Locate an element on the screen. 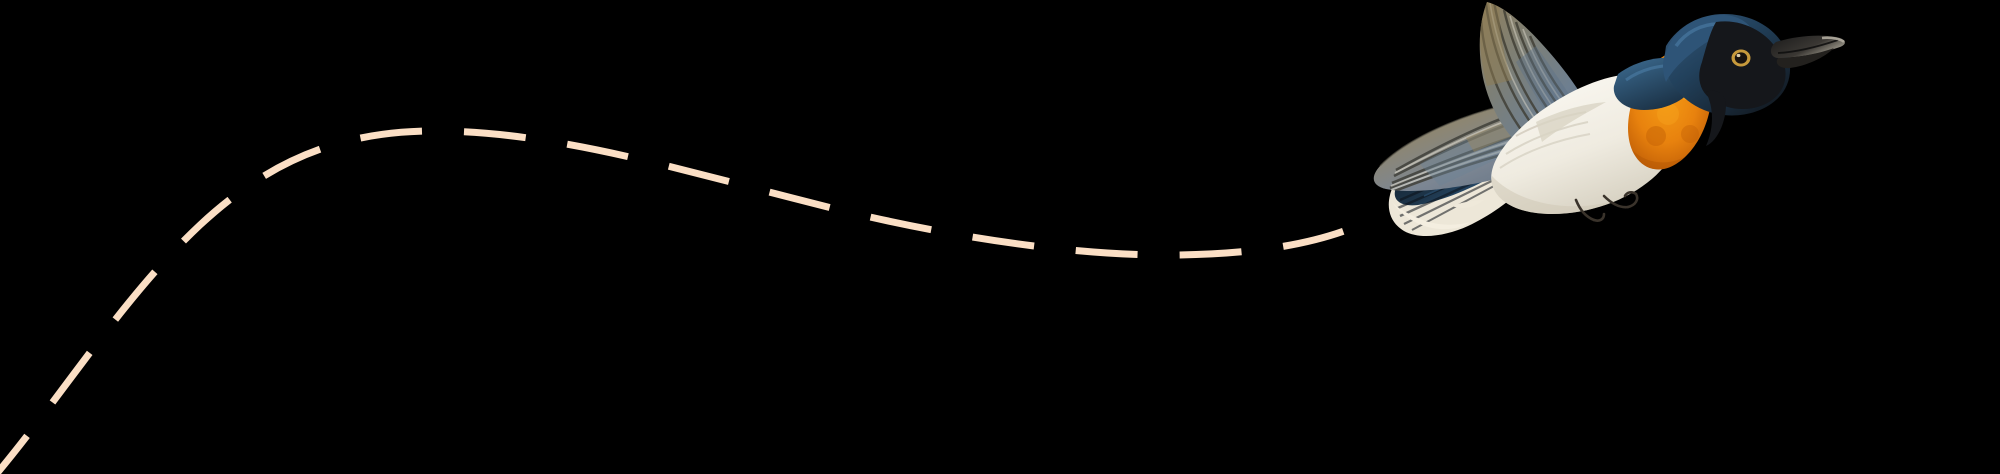  flank-detail is located at coordinates (1571, 122).